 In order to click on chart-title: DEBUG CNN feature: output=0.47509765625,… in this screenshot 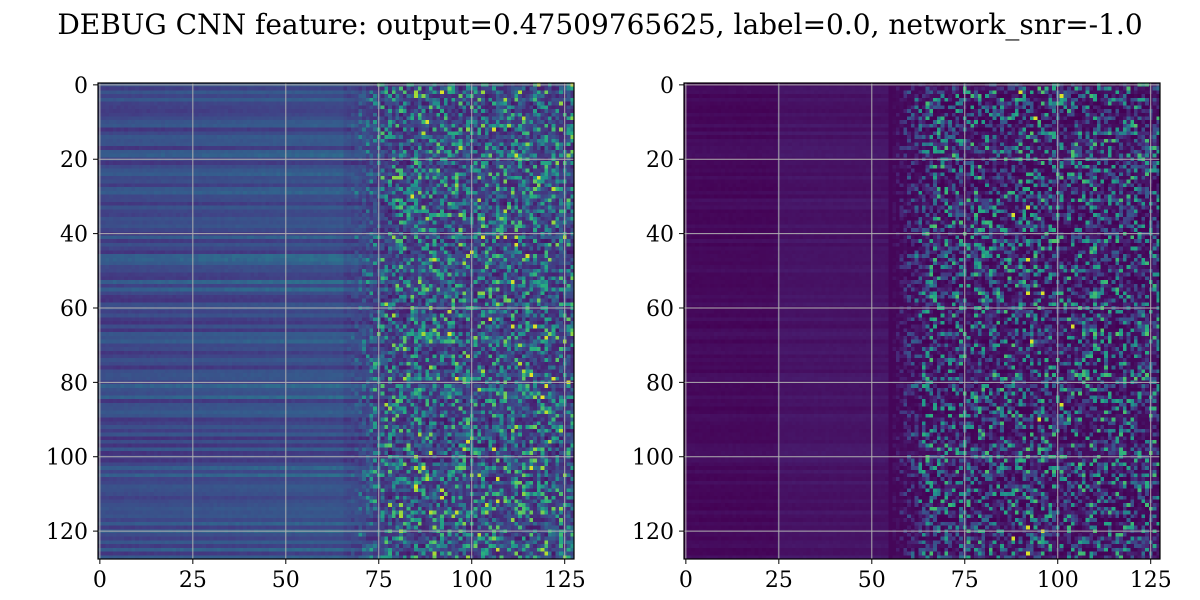, I will do `click(599, 24)`.